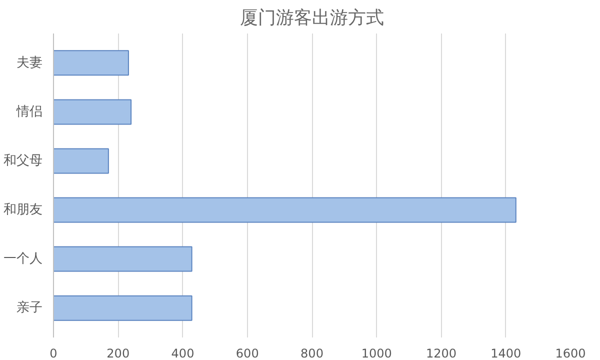 The image size is (600, 360). Describe the element at coordinates (118, 353) in the screenshot. I see `x-tick-label: 200` at that location.